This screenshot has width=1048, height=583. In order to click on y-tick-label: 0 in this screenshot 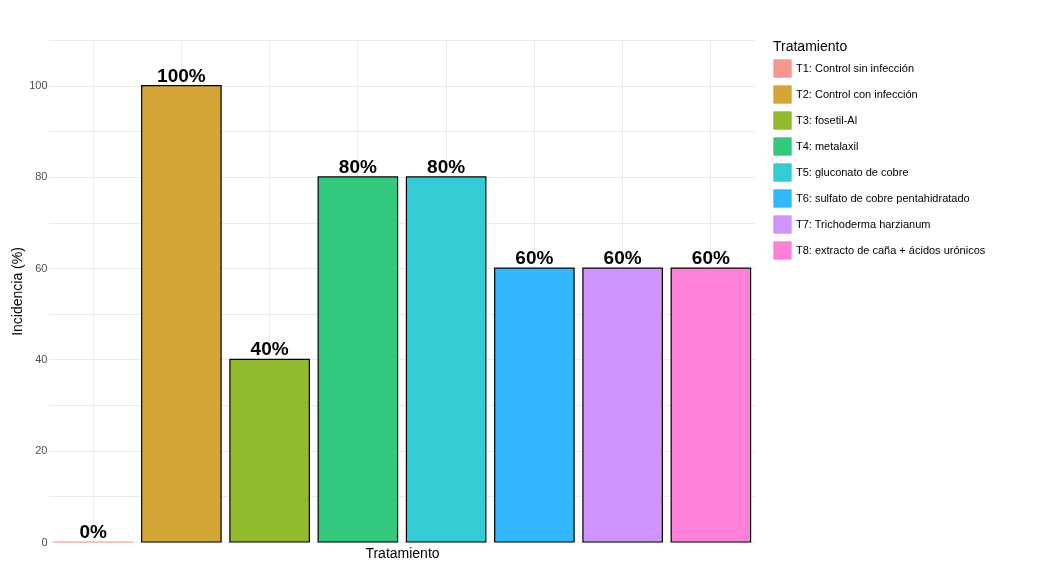, I will do `click(44, 541)`.